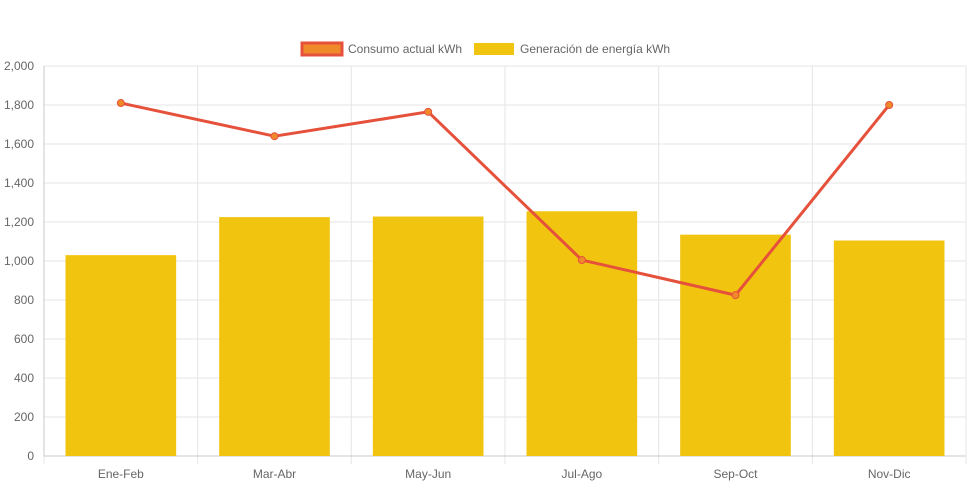 This screenshot has height=485, width=971. I want to click on x-tick-label: Ene-Feb, so click(121, 474).